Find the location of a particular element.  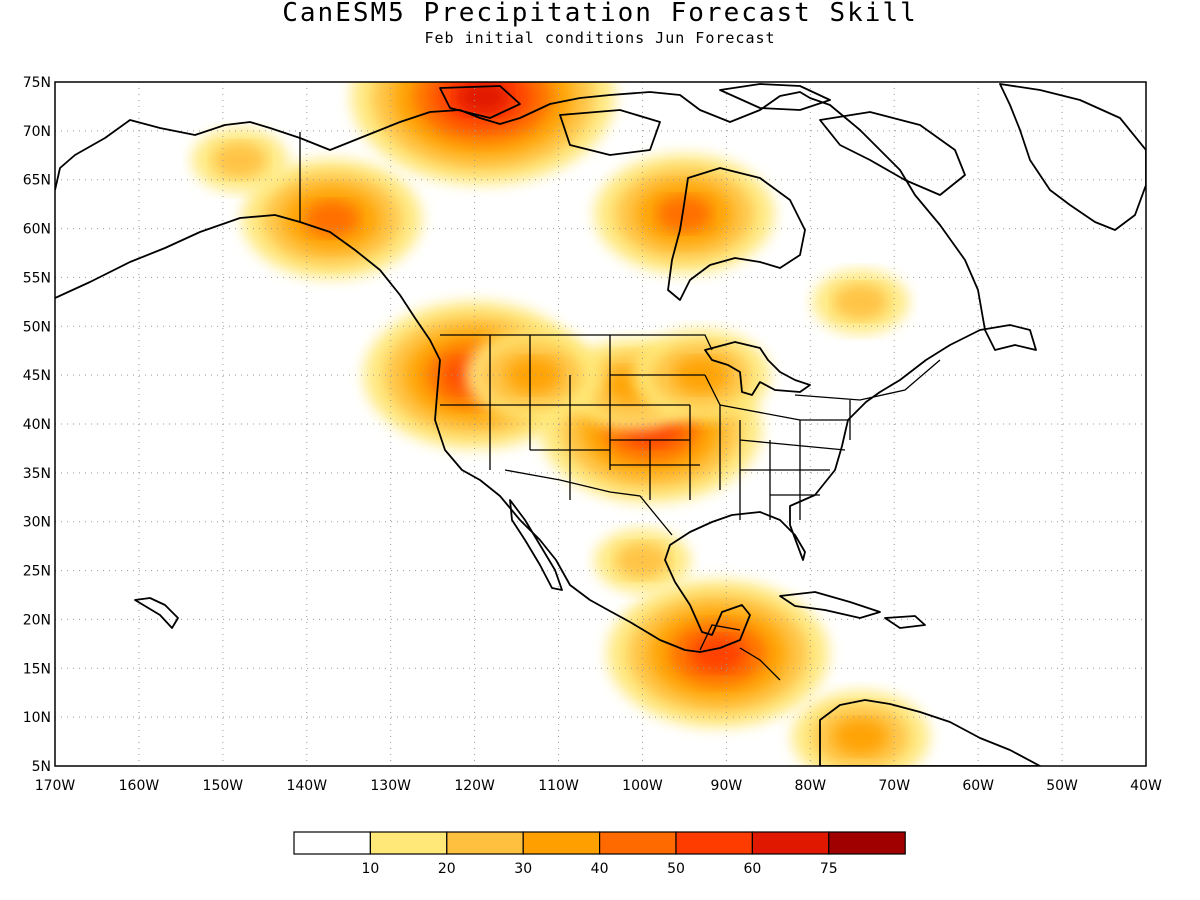

lat-tick-label: 20N is located at coordinates (37, 620).